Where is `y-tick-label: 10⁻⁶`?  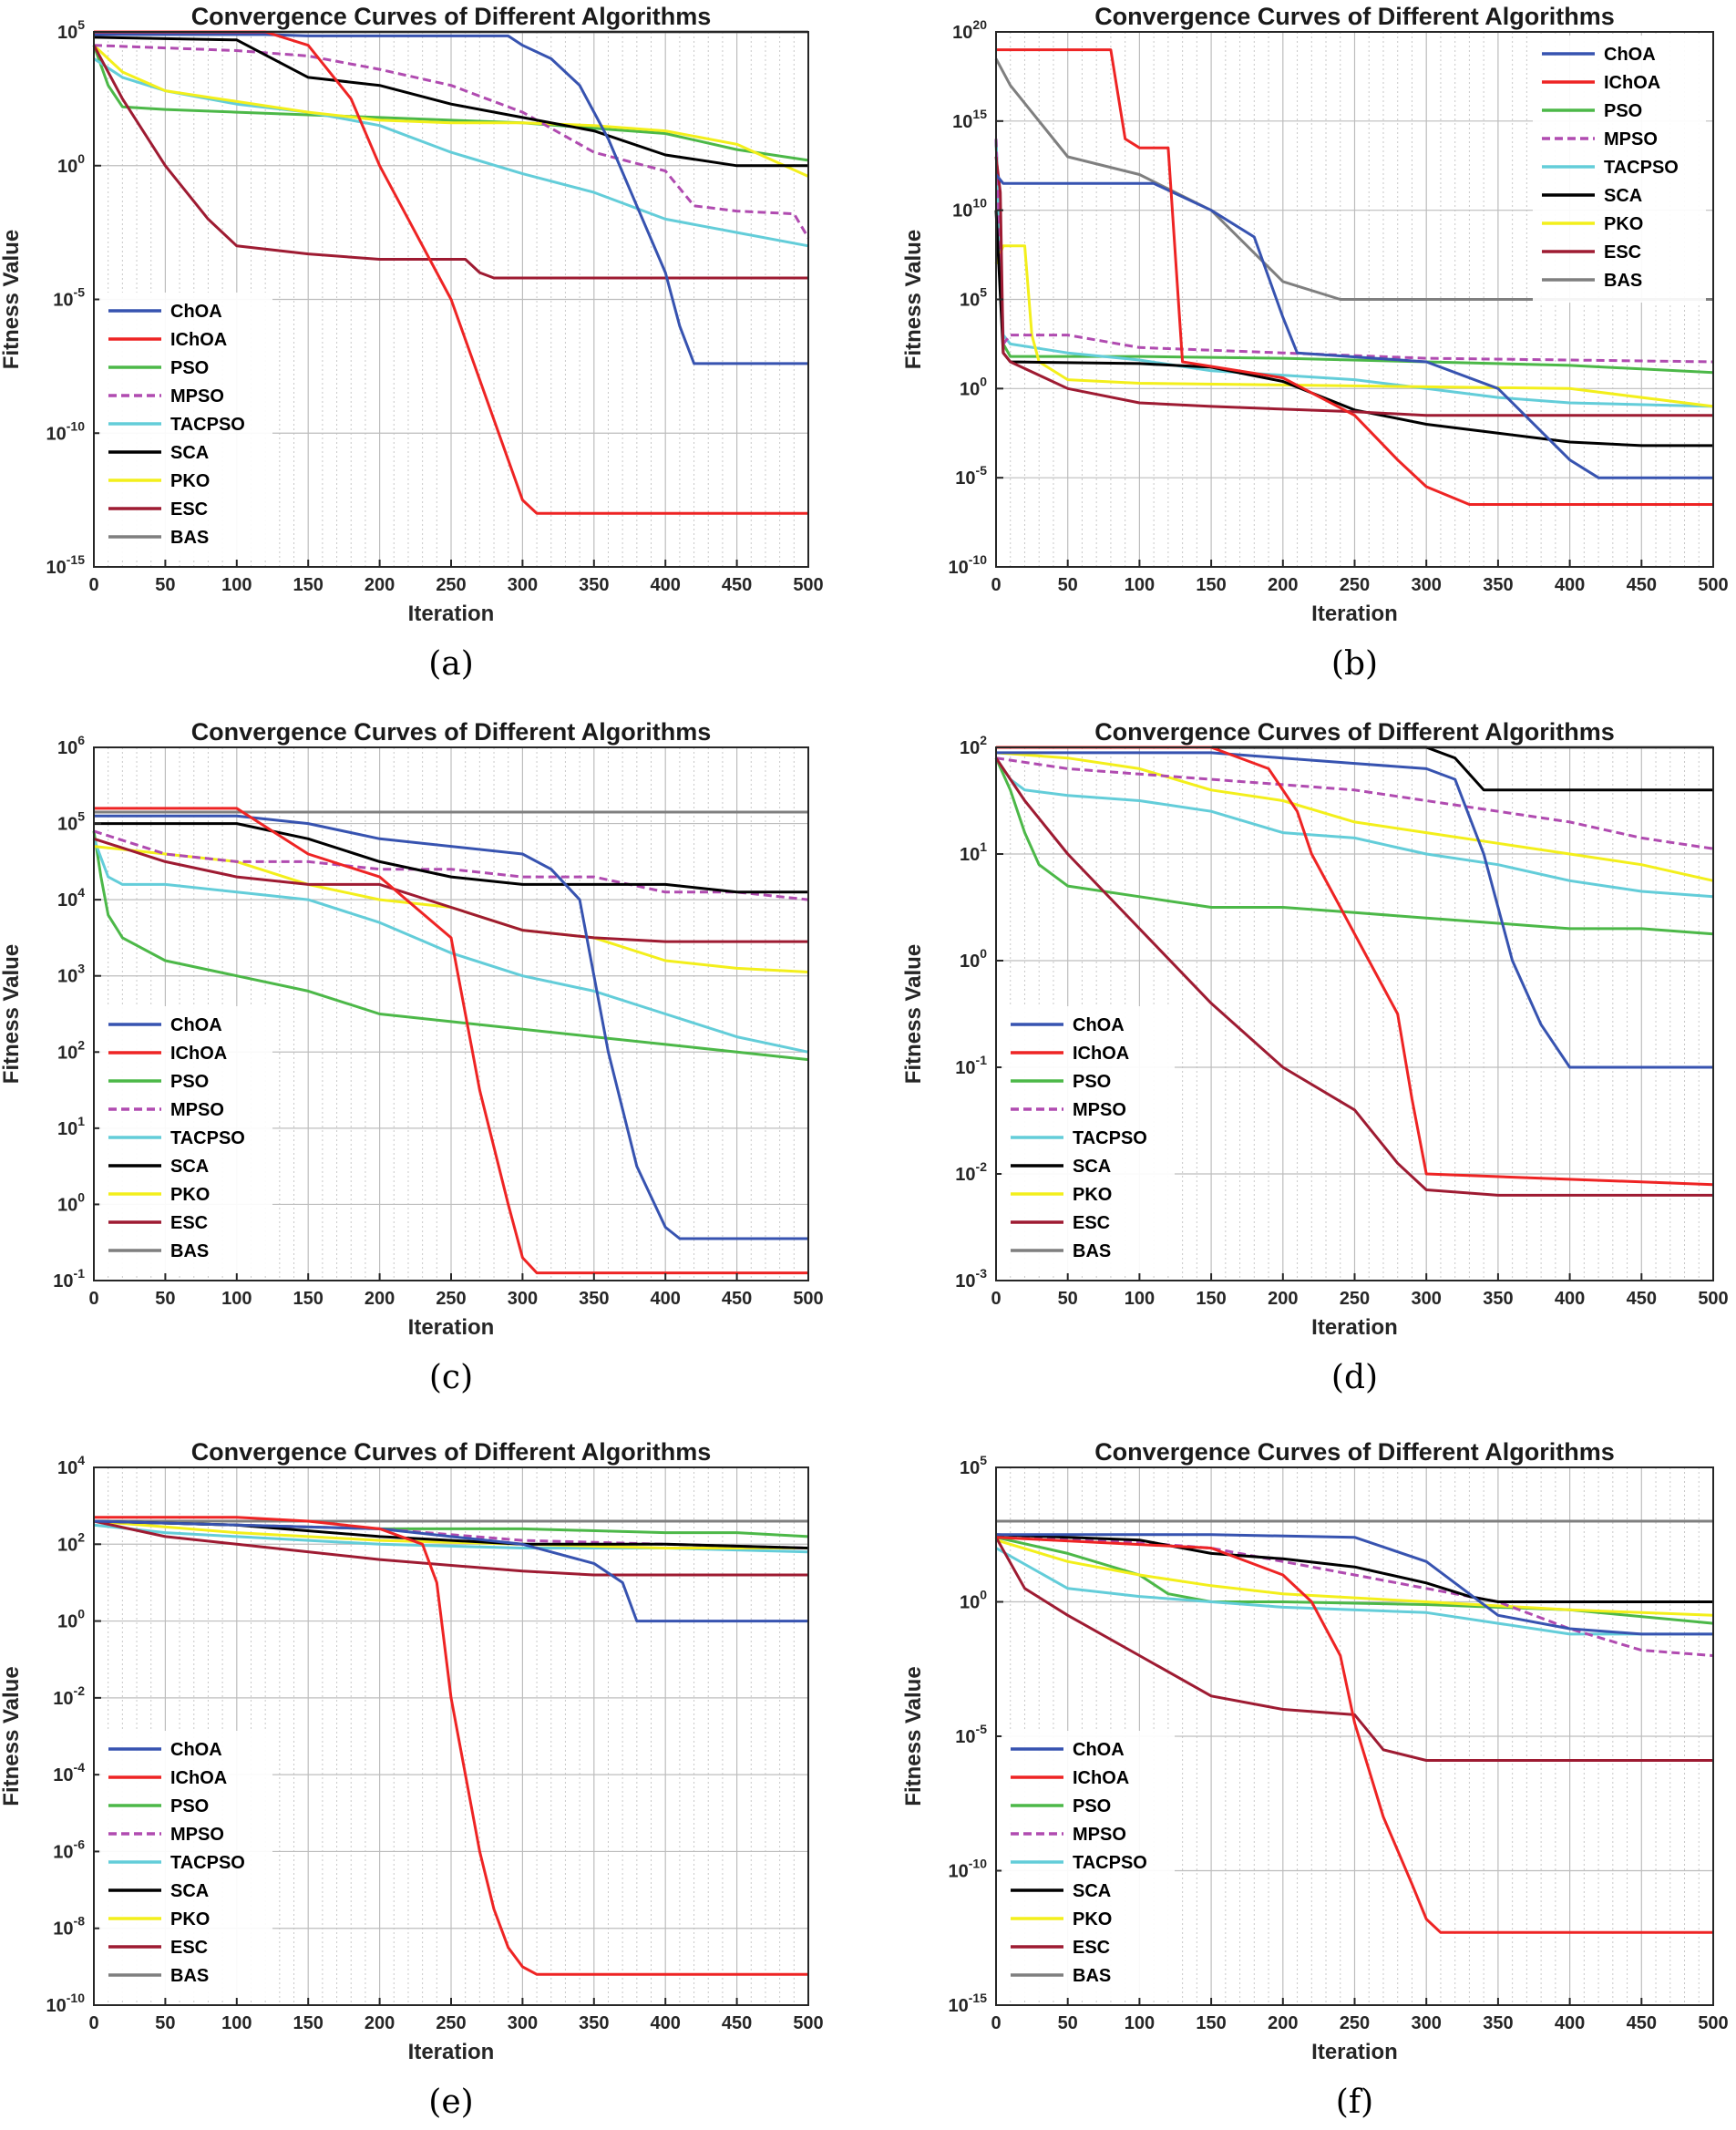
y-tick-label: 10⁻⁶ is located at coordinates (69, 1850).